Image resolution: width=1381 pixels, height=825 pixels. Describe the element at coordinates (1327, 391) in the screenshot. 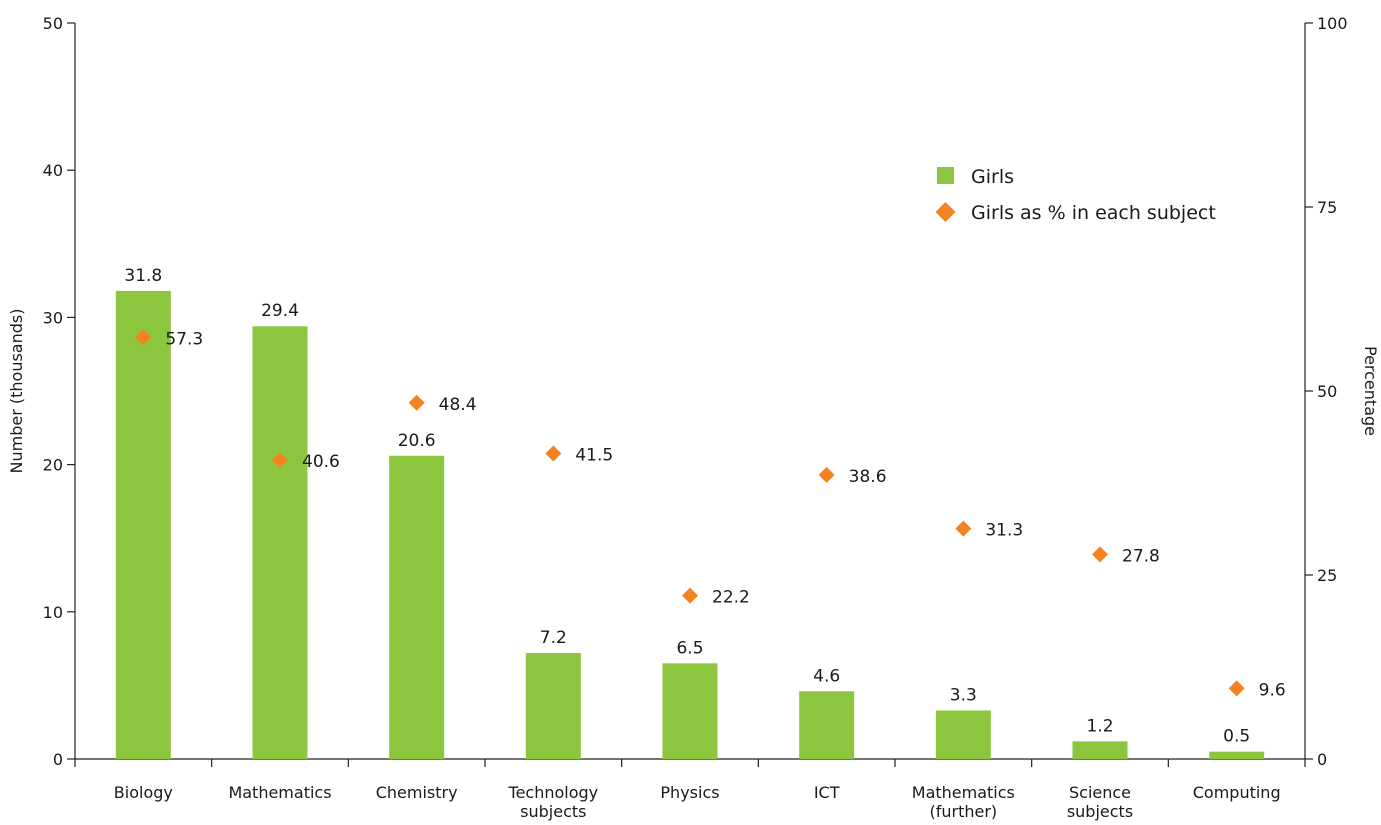

I see `y-right-tick-label: 50` at that location.